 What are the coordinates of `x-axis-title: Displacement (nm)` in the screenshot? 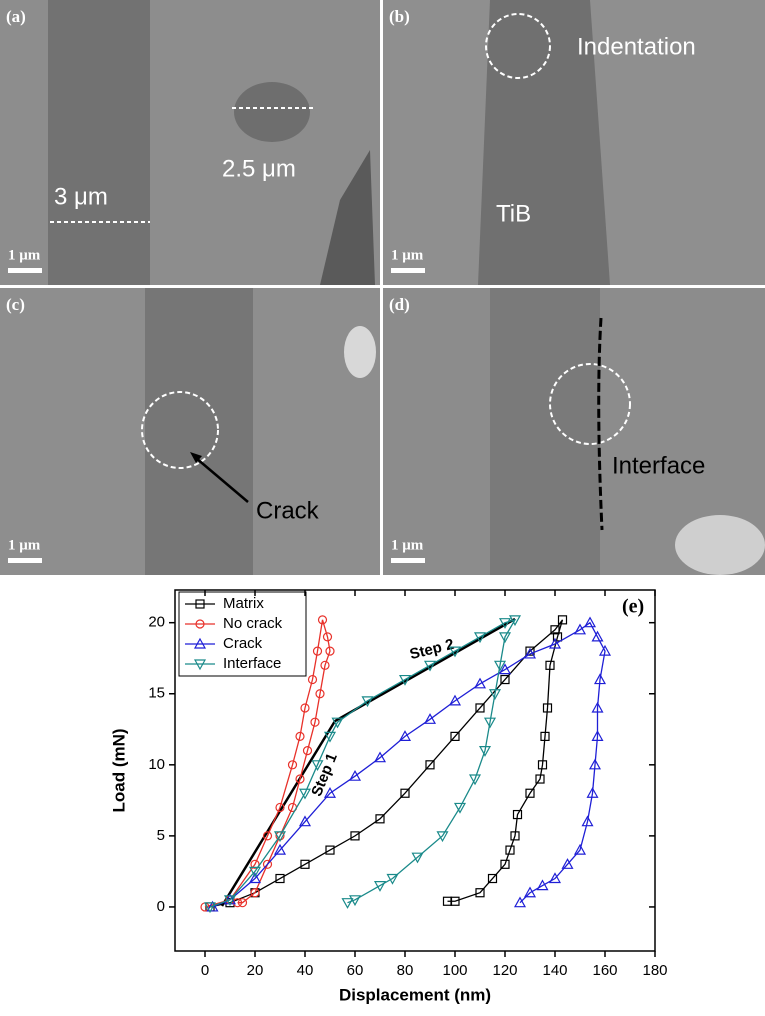 It's located at (415, 994).